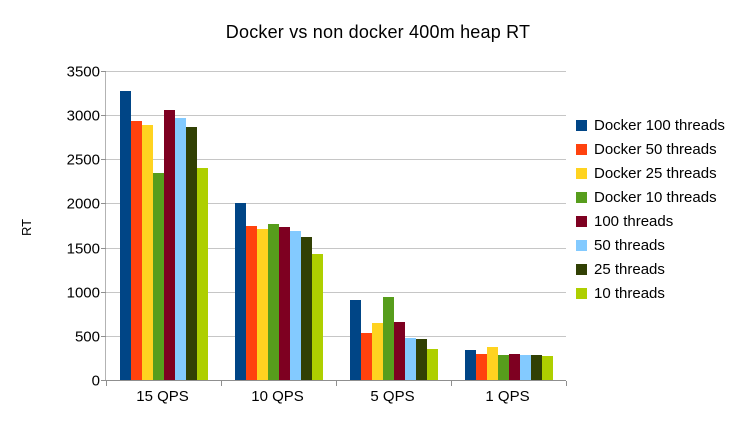 The width and height of the screenshot is (756, 425). I want to click on legend-item-3: Docker 10 threads, so click(650, 197).